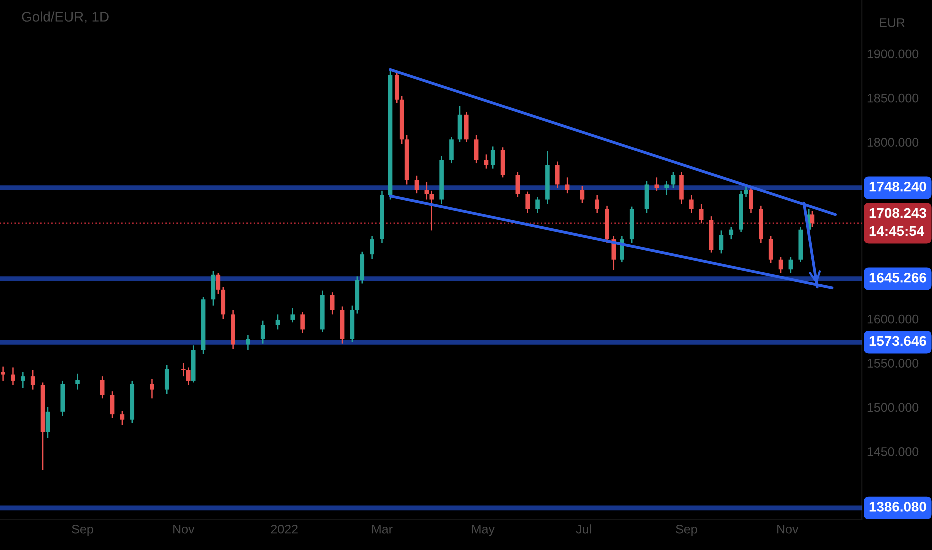  Describe the element at coordinates (892, 23) in the screenshot. I see `y-axis-title: EUR` at that location.